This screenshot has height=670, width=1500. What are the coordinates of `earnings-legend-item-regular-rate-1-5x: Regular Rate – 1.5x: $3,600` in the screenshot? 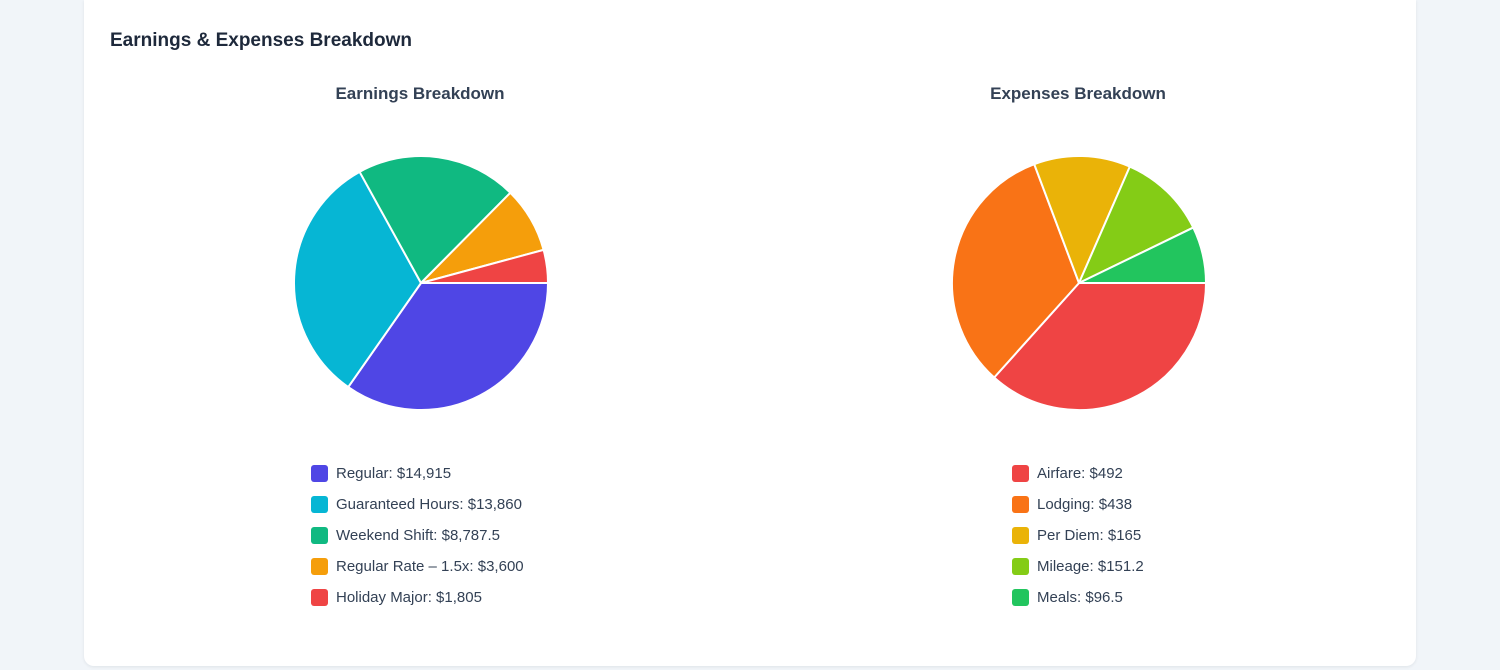 It's located at (417, 566).